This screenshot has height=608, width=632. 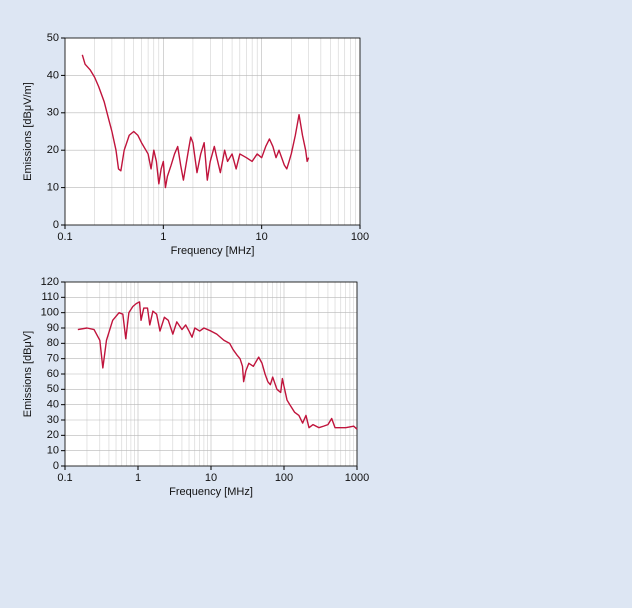 I want to click on y-tick-label: 100, so click(x=50, y=313).